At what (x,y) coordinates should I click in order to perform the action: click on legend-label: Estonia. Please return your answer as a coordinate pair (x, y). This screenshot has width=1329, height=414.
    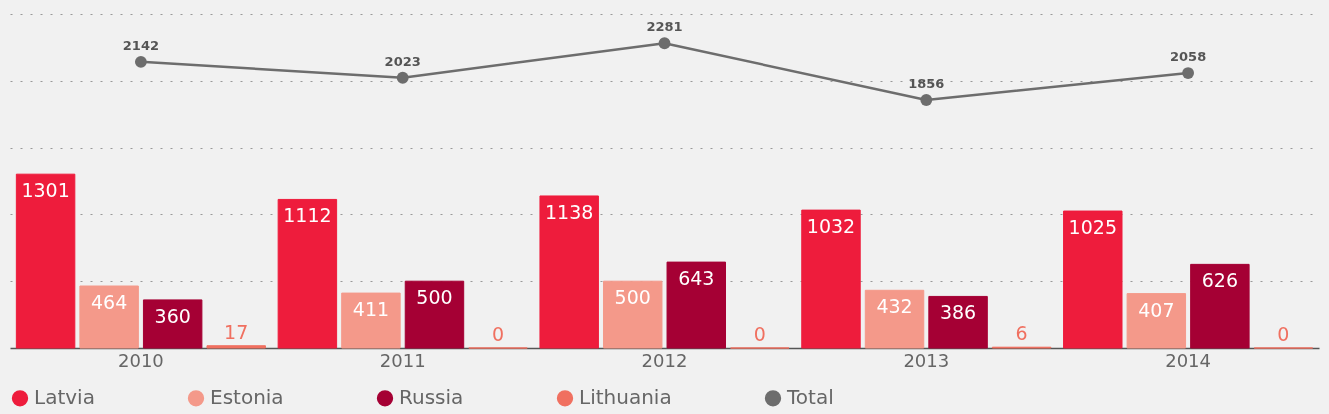
    Looking at the image, I should click on (247, 397).